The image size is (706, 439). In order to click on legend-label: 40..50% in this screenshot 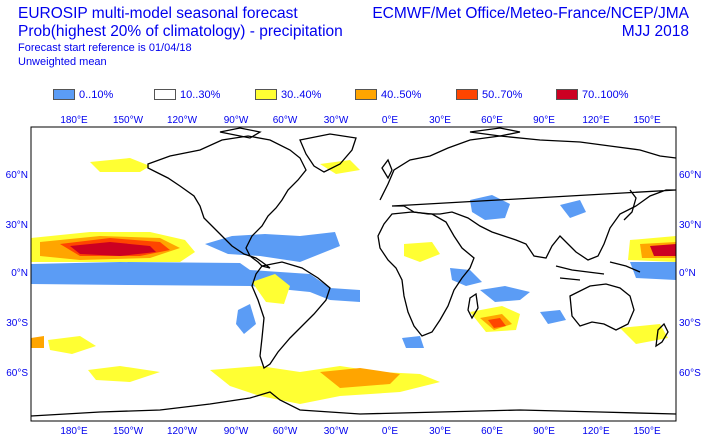, I will do `click(401, 95)`.